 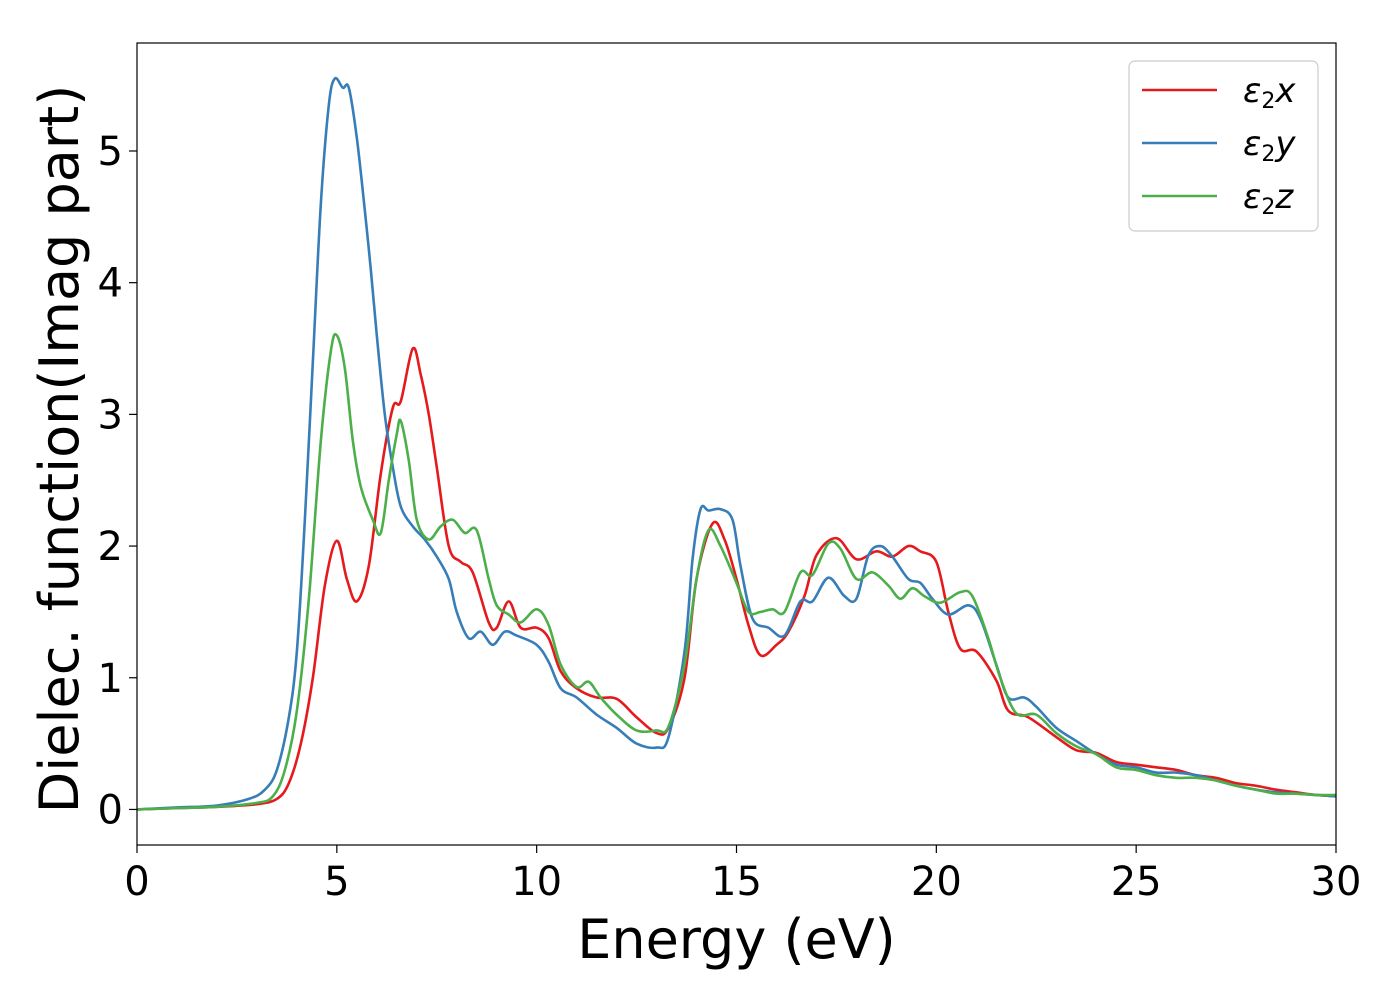 I want to click on legend-label-x: ε2x, so click(x=1269, y=92).